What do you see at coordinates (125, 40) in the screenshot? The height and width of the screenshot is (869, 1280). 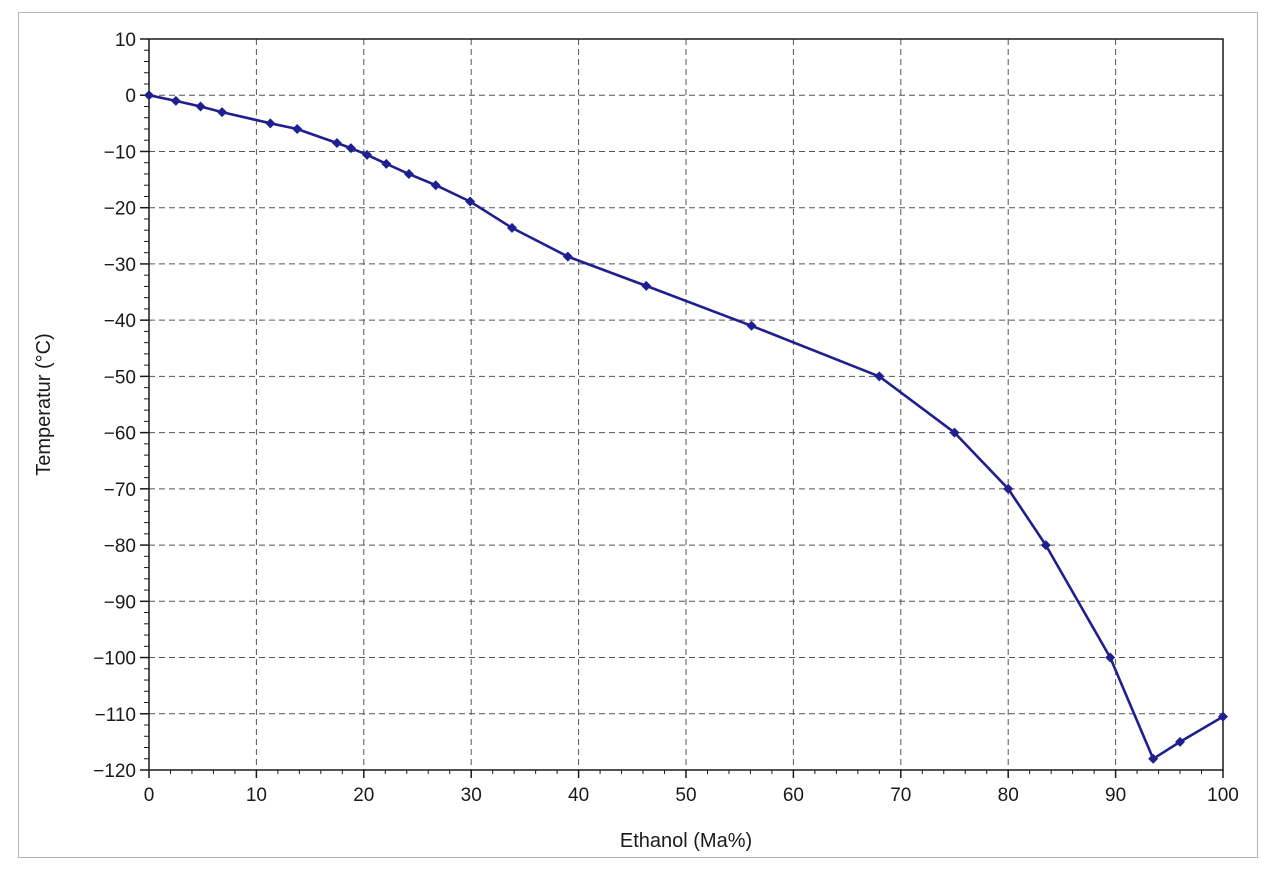 I see `y-tick-label: 10` at bounding box center [125, 40].